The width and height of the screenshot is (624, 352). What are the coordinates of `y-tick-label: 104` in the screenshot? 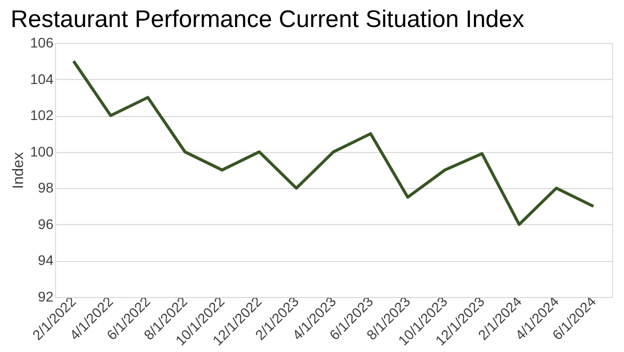 It's located at (42, 78).